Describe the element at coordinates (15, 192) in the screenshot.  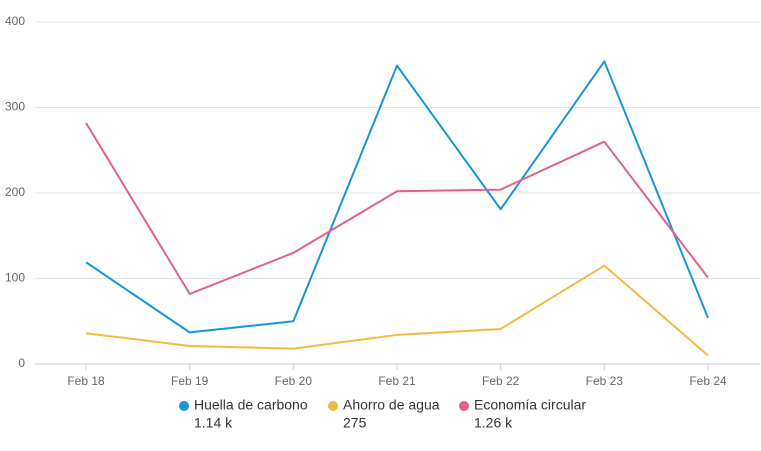
I see `y-tick-label: 200` at that location.